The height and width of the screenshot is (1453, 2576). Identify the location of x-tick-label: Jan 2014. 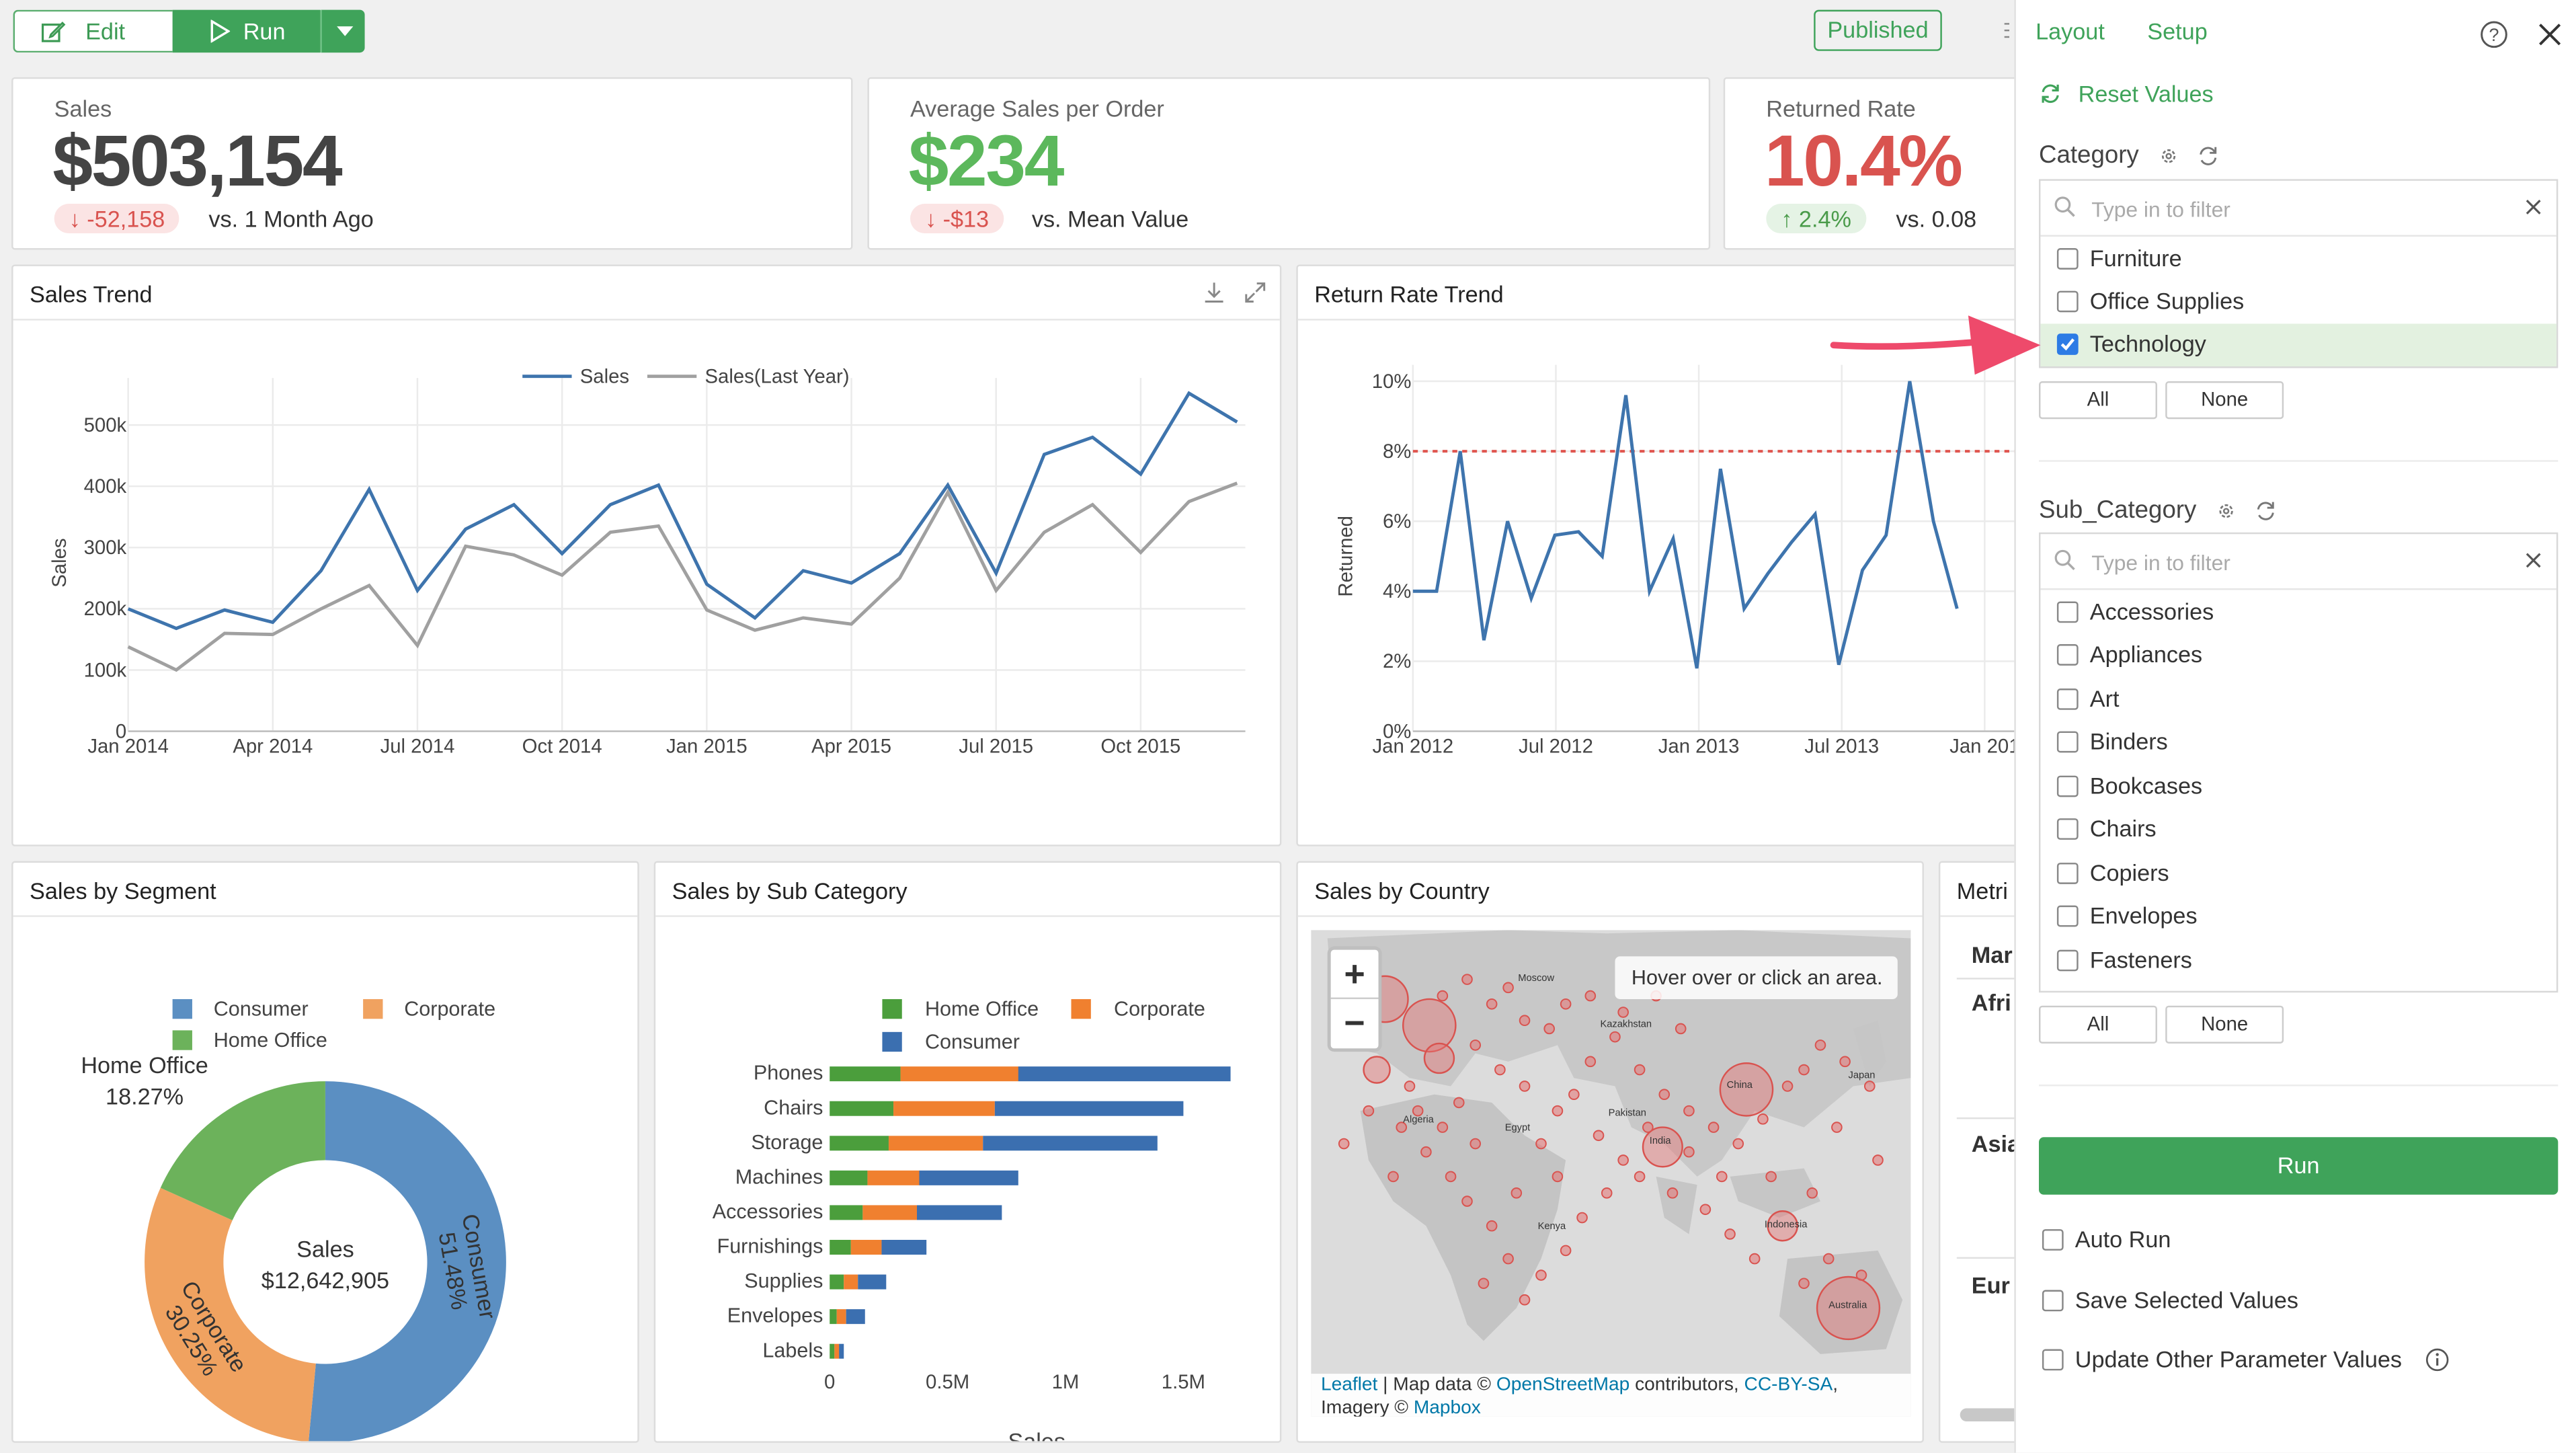
(128, 746).